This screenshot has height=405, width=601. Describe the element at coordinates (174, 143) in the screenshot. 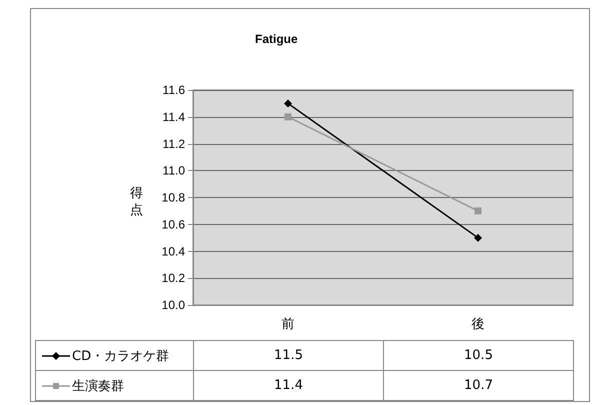

I see `y-tick-label: 11.2` at that location.